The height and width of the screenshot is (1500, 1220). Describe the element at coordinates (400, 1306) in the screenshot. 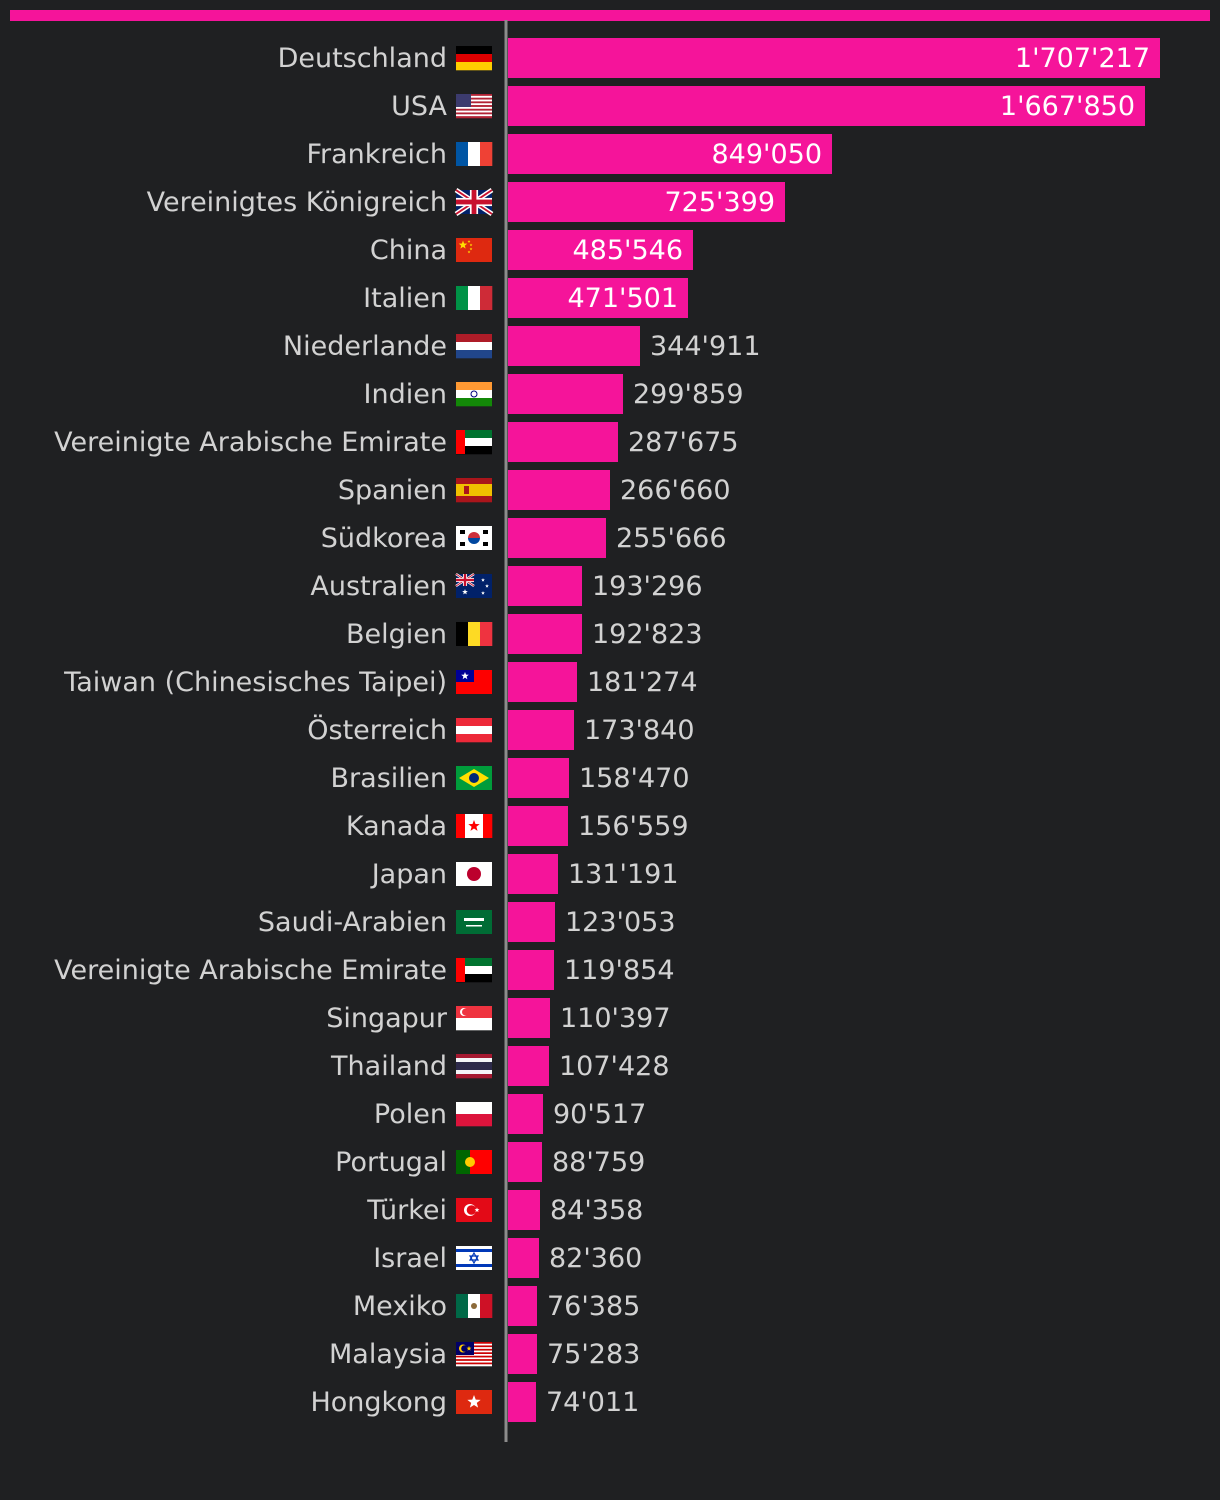

I see `category-label: Mexiko` at that location.